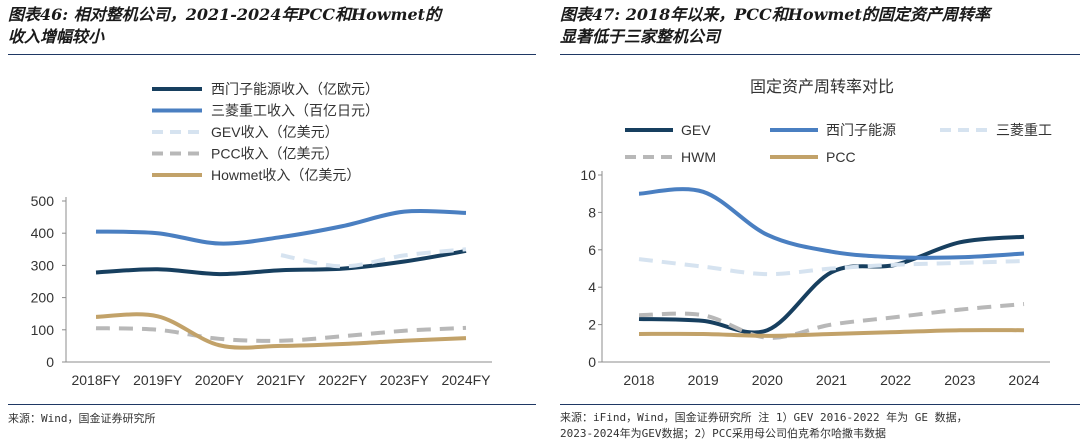 The width and height of the screenshot is (1086, 441). I want to click on left-legend-label-5: Howmet收入（亿美元）, so click(285, 175).